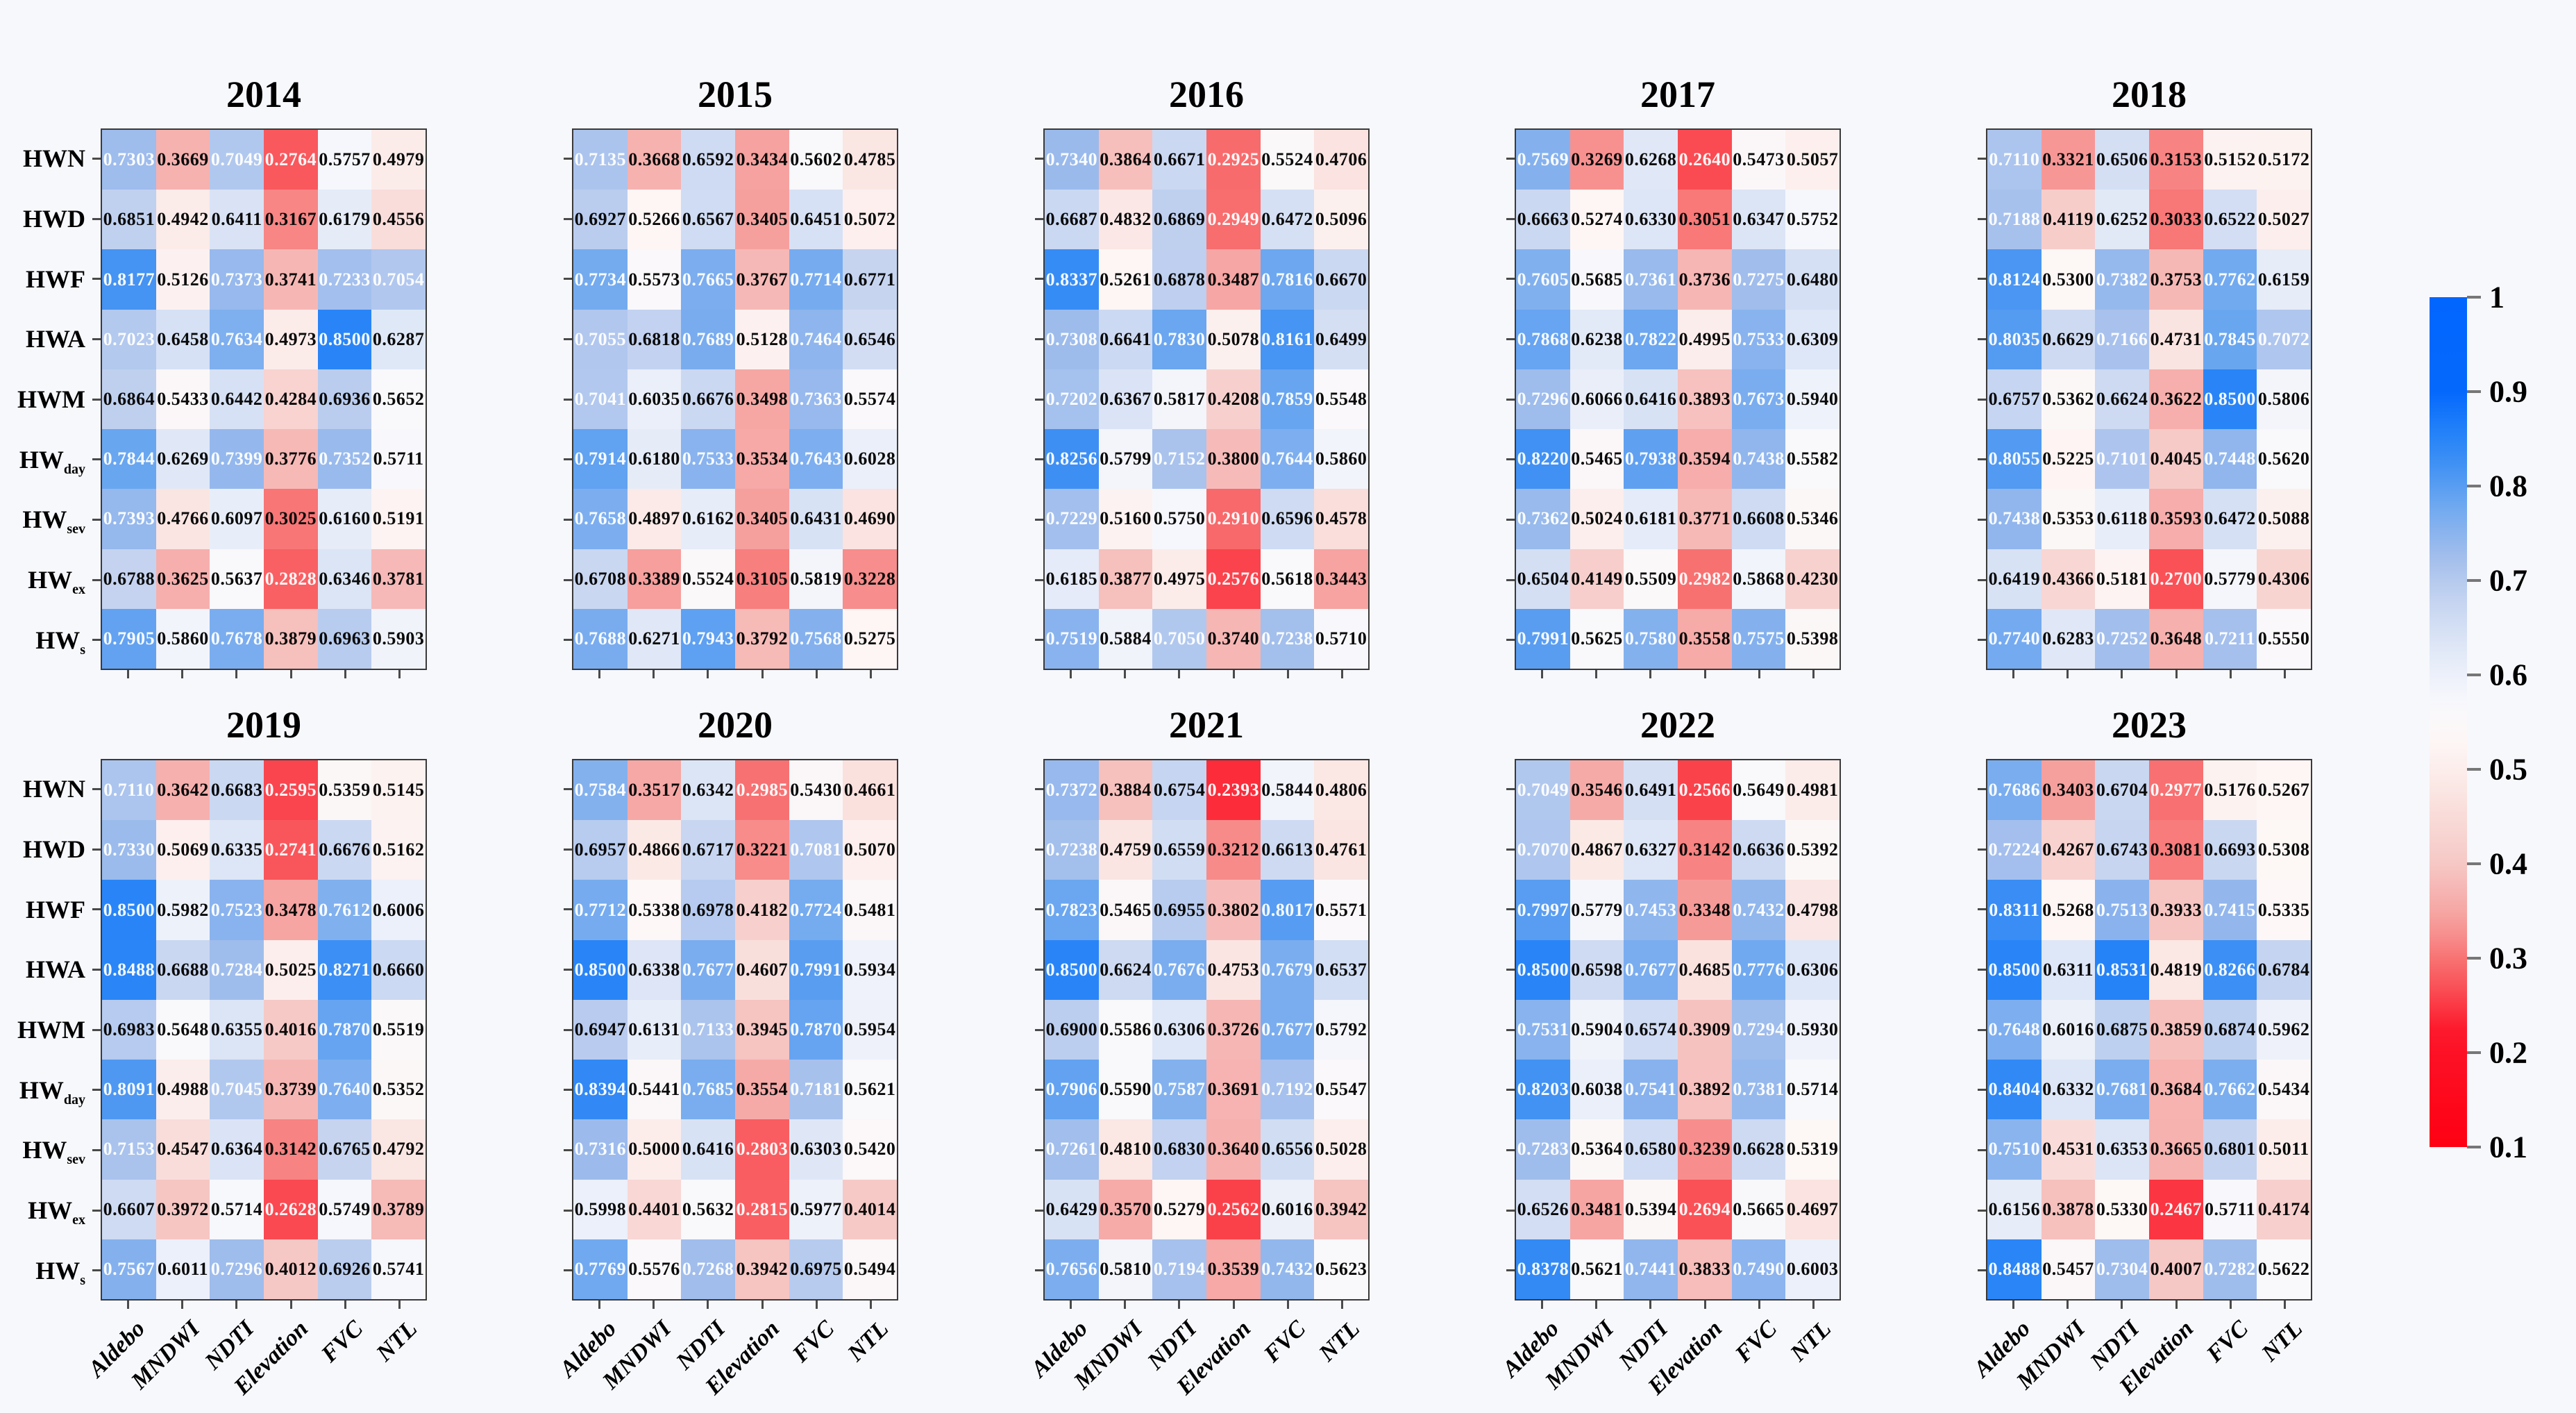 This screenshot has height=1413, width=2576. What do you see at coordinates (344, 1269) in the screenshot?
I see `heatmap-cell: 0.6926` at bounding box center [344, 1269].